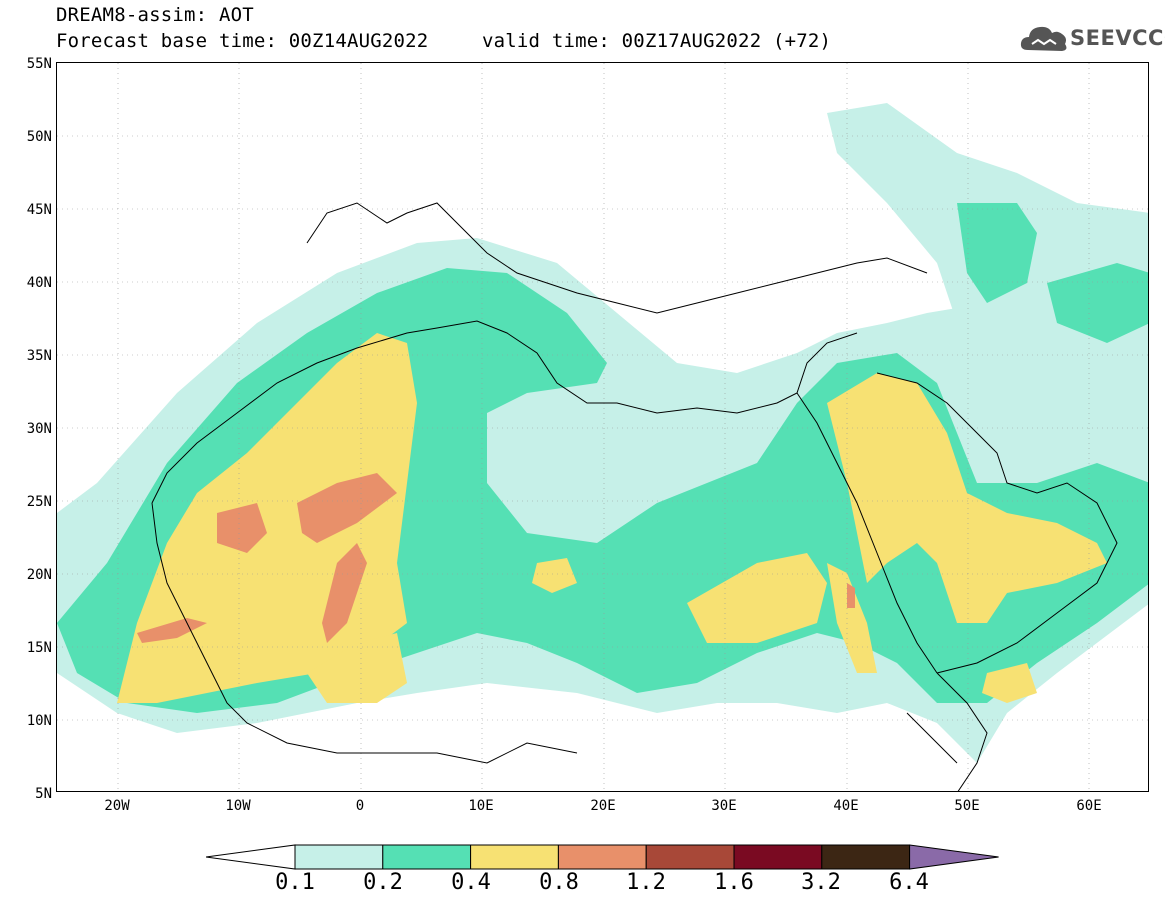 The width and height of the screenshot is (1165, 905). Describe the element at coordinates (1117, 38) in the screenshot. I see `logo-text: SEEVCCC` at that location.